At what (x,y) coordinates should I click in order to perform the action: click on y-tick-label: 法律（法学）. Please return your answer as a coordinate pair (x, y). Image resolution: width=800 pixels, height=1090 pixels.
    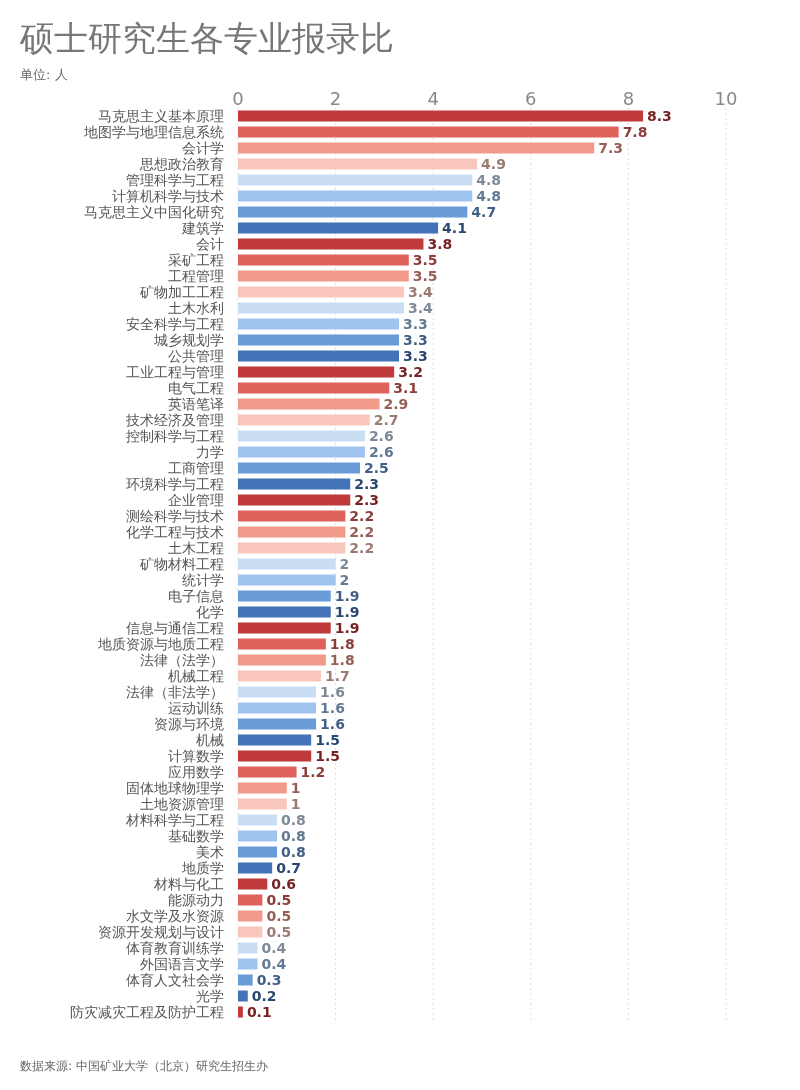
    Looking at the image, I should click on (182, 660).